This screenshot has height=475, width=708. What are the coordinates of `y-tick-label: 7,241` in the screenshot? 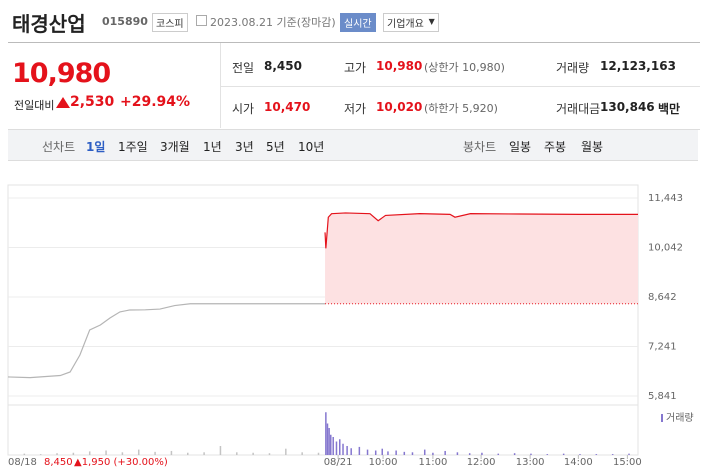 It's located at (662, 347).